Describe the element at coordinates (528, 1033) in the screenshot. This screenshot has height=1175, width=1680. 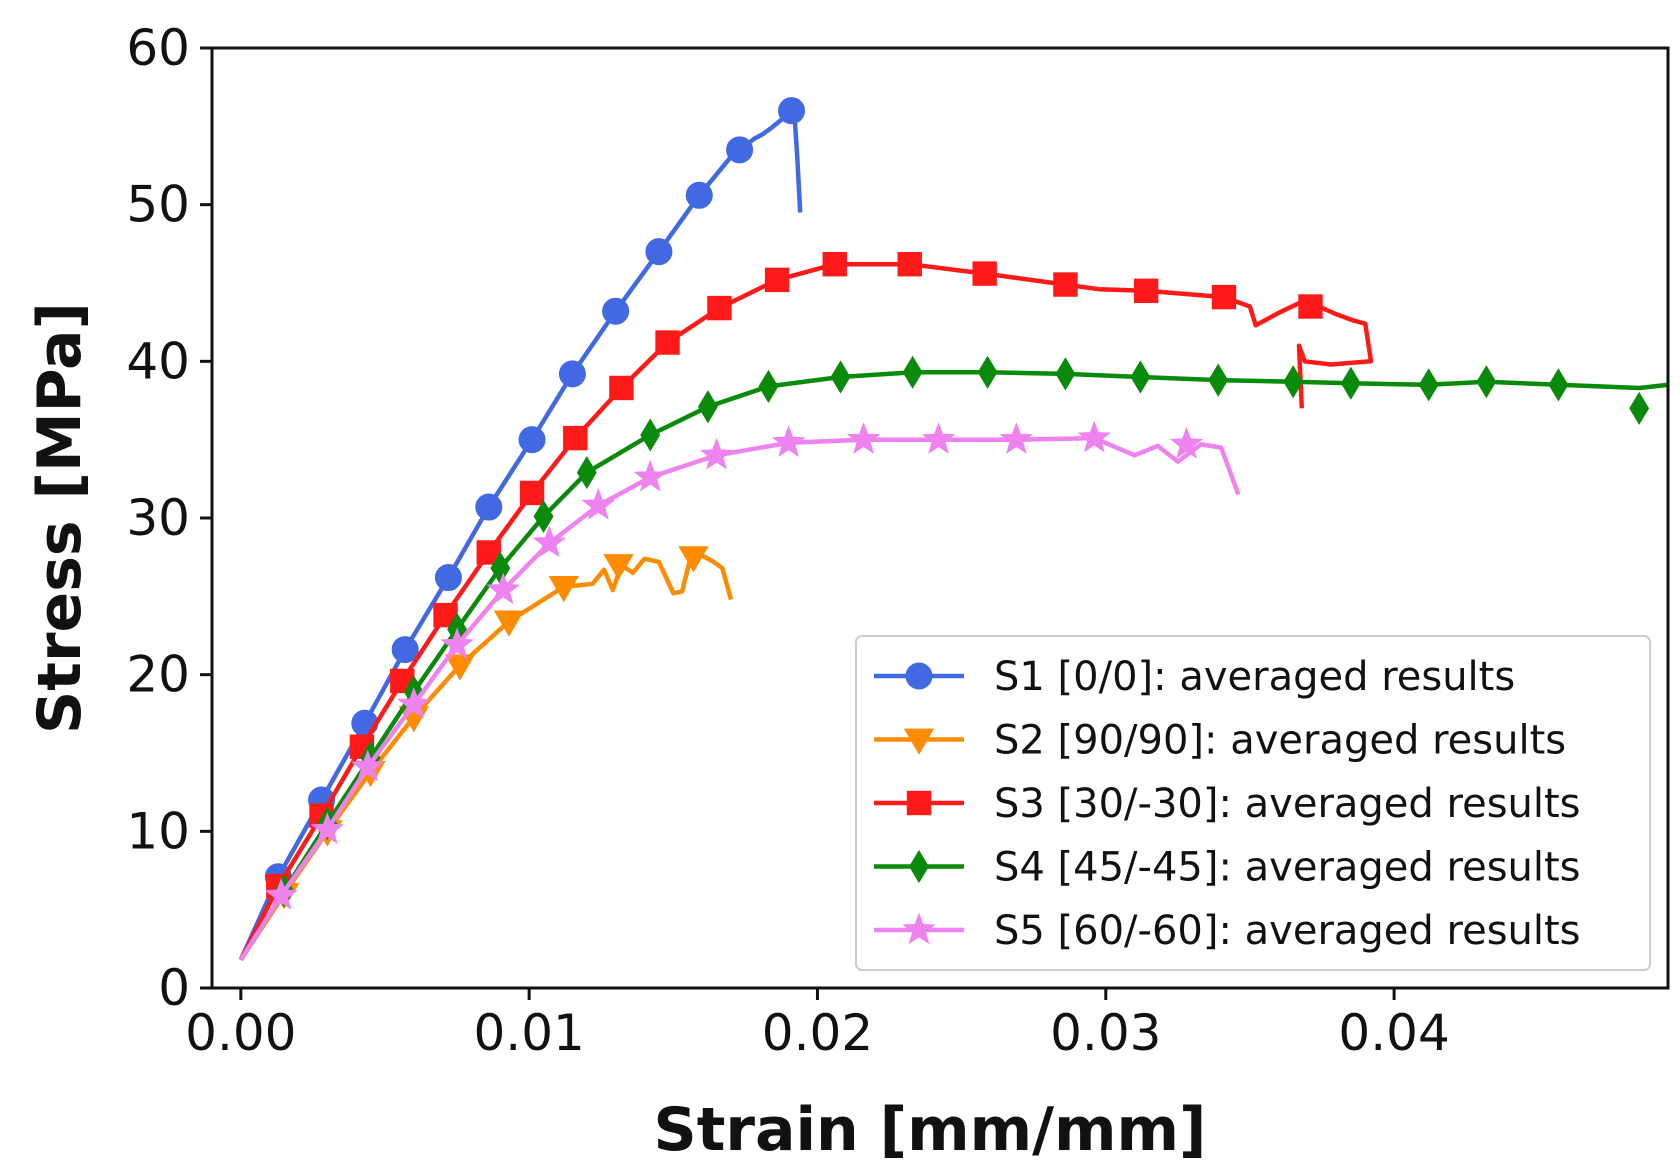
I see `x-tick-label: 0.01` at that location.